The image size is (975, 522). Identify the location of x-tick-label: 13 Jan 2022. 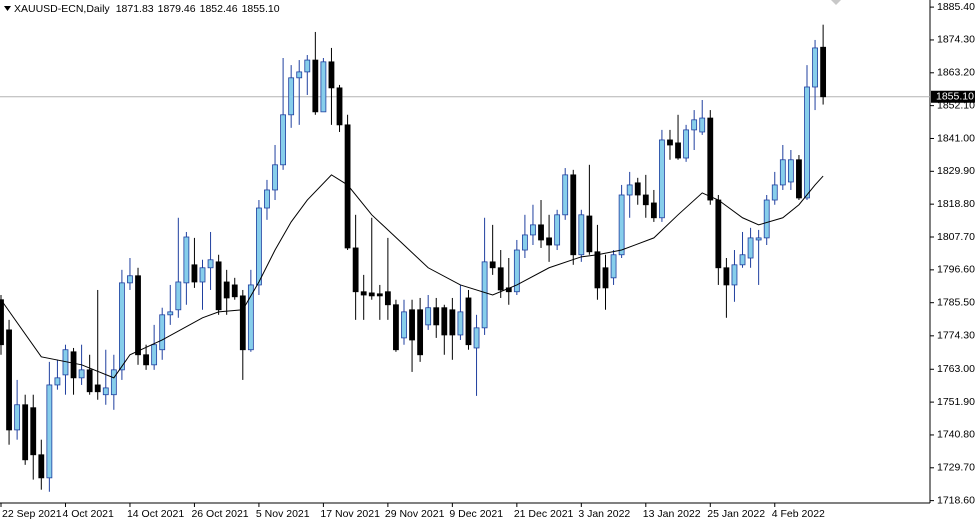
(672, 514).